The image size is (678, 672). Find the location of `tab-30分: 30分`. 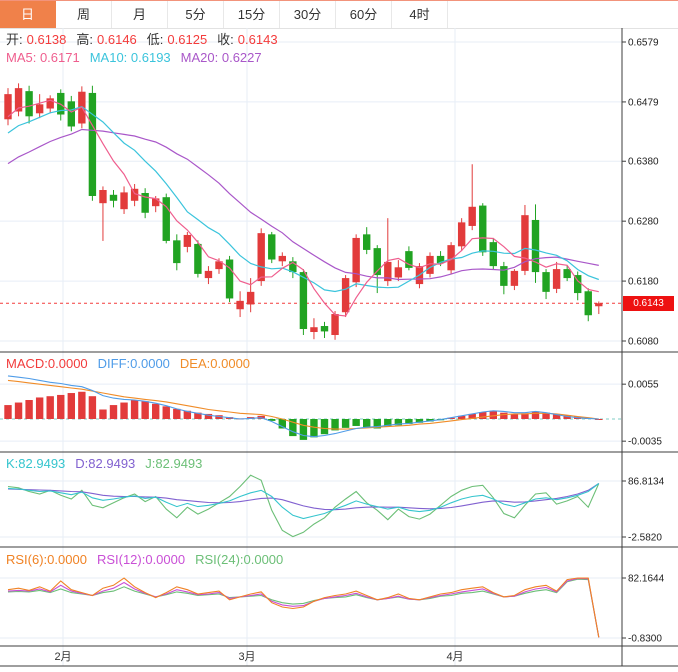

tab-30分: 30分 is located at coordinates (308, 14).